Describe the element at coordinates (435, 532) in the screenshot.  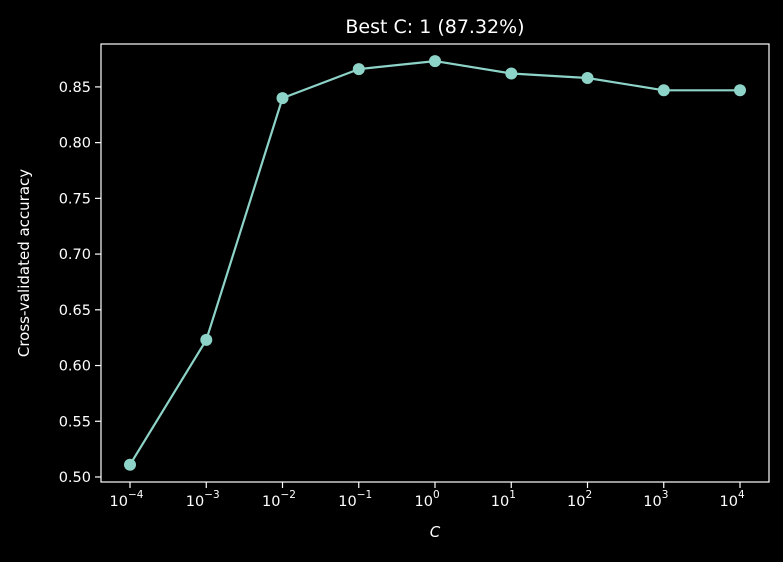
I see `x-axis-label: C` at that location.